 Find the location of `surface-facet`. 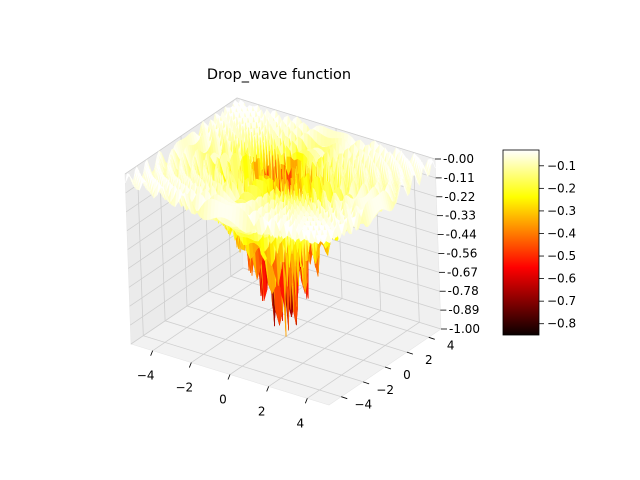

surface-facet is located at coordinates (322, 239).